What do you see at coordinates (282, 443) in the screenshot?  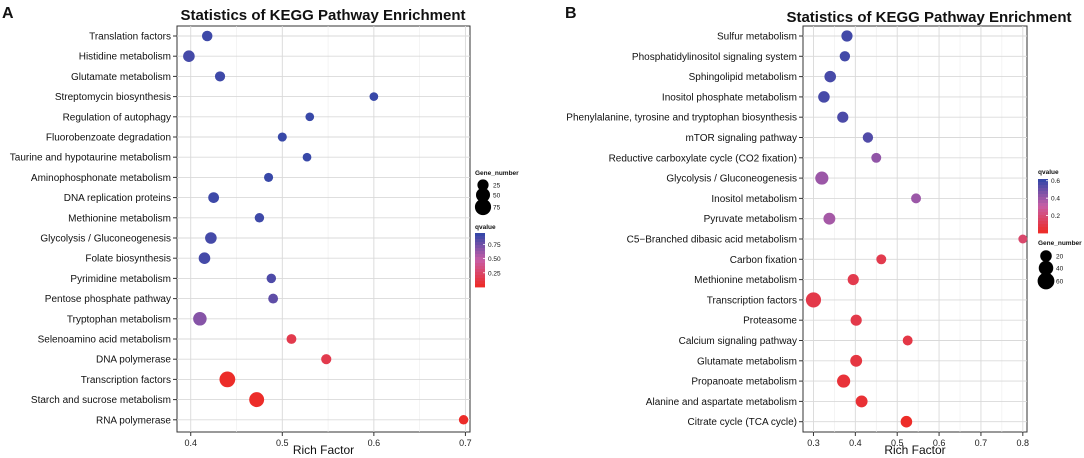 I see `panel-a-x-tick-label: 0.5` at bounding box center [282, 443].